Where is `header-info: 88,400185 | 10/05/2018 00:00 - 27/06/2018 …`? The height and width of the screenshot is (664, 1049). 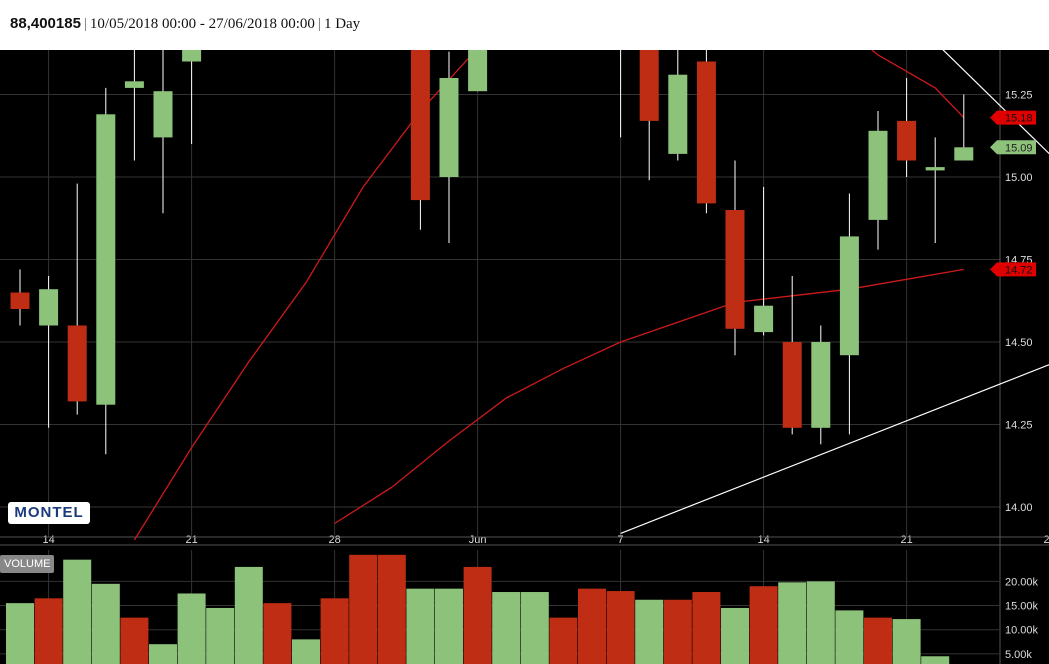
header-info: 88,400185 | 10/05/2018 00:00 - 27/06/2018 … is located at coordinates (185, 24).